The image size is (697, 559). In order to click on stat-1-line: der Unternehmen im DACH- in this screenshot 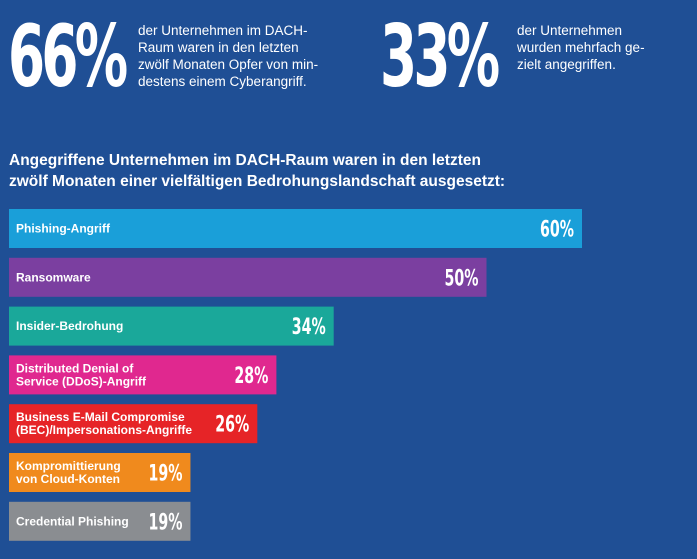, I will do `click(223, 30)`.